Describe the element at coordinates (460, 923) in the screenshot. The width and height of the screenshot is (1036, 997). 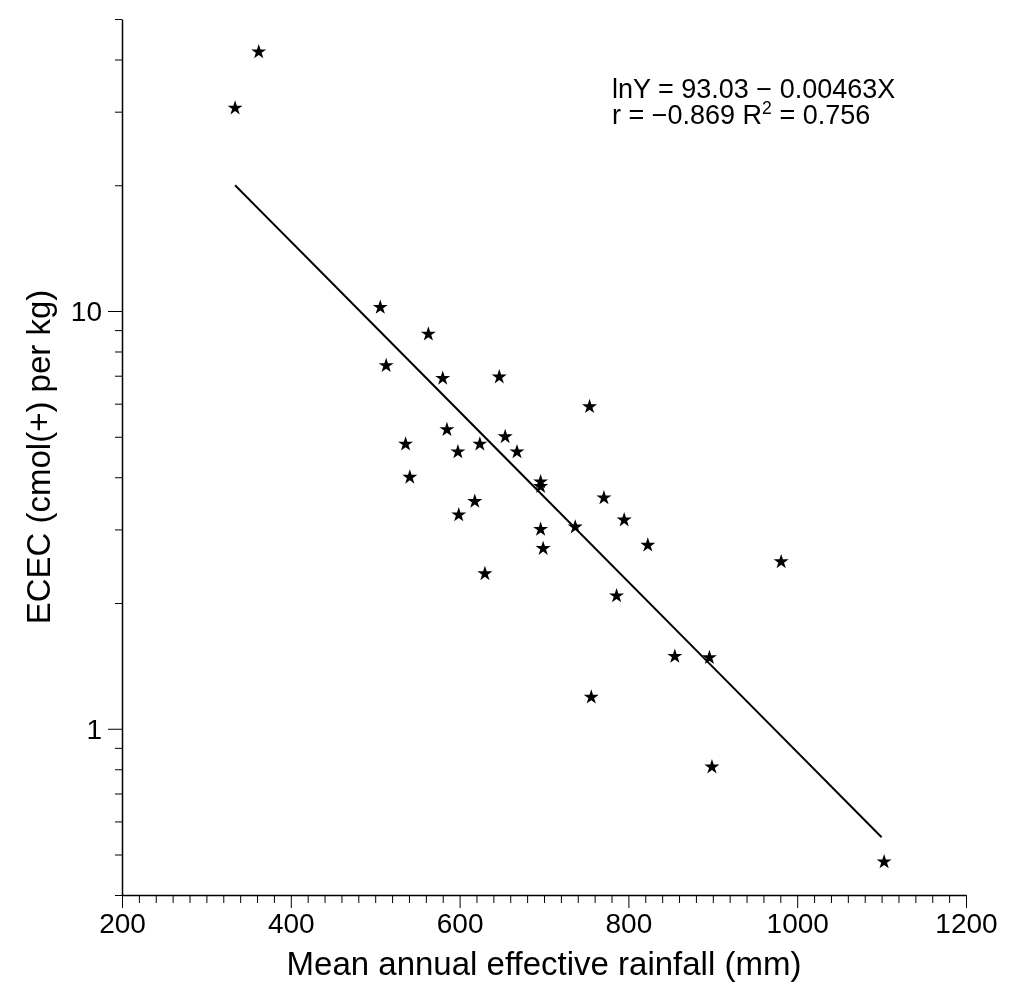
I see `x-tick-label: 600` at that location.